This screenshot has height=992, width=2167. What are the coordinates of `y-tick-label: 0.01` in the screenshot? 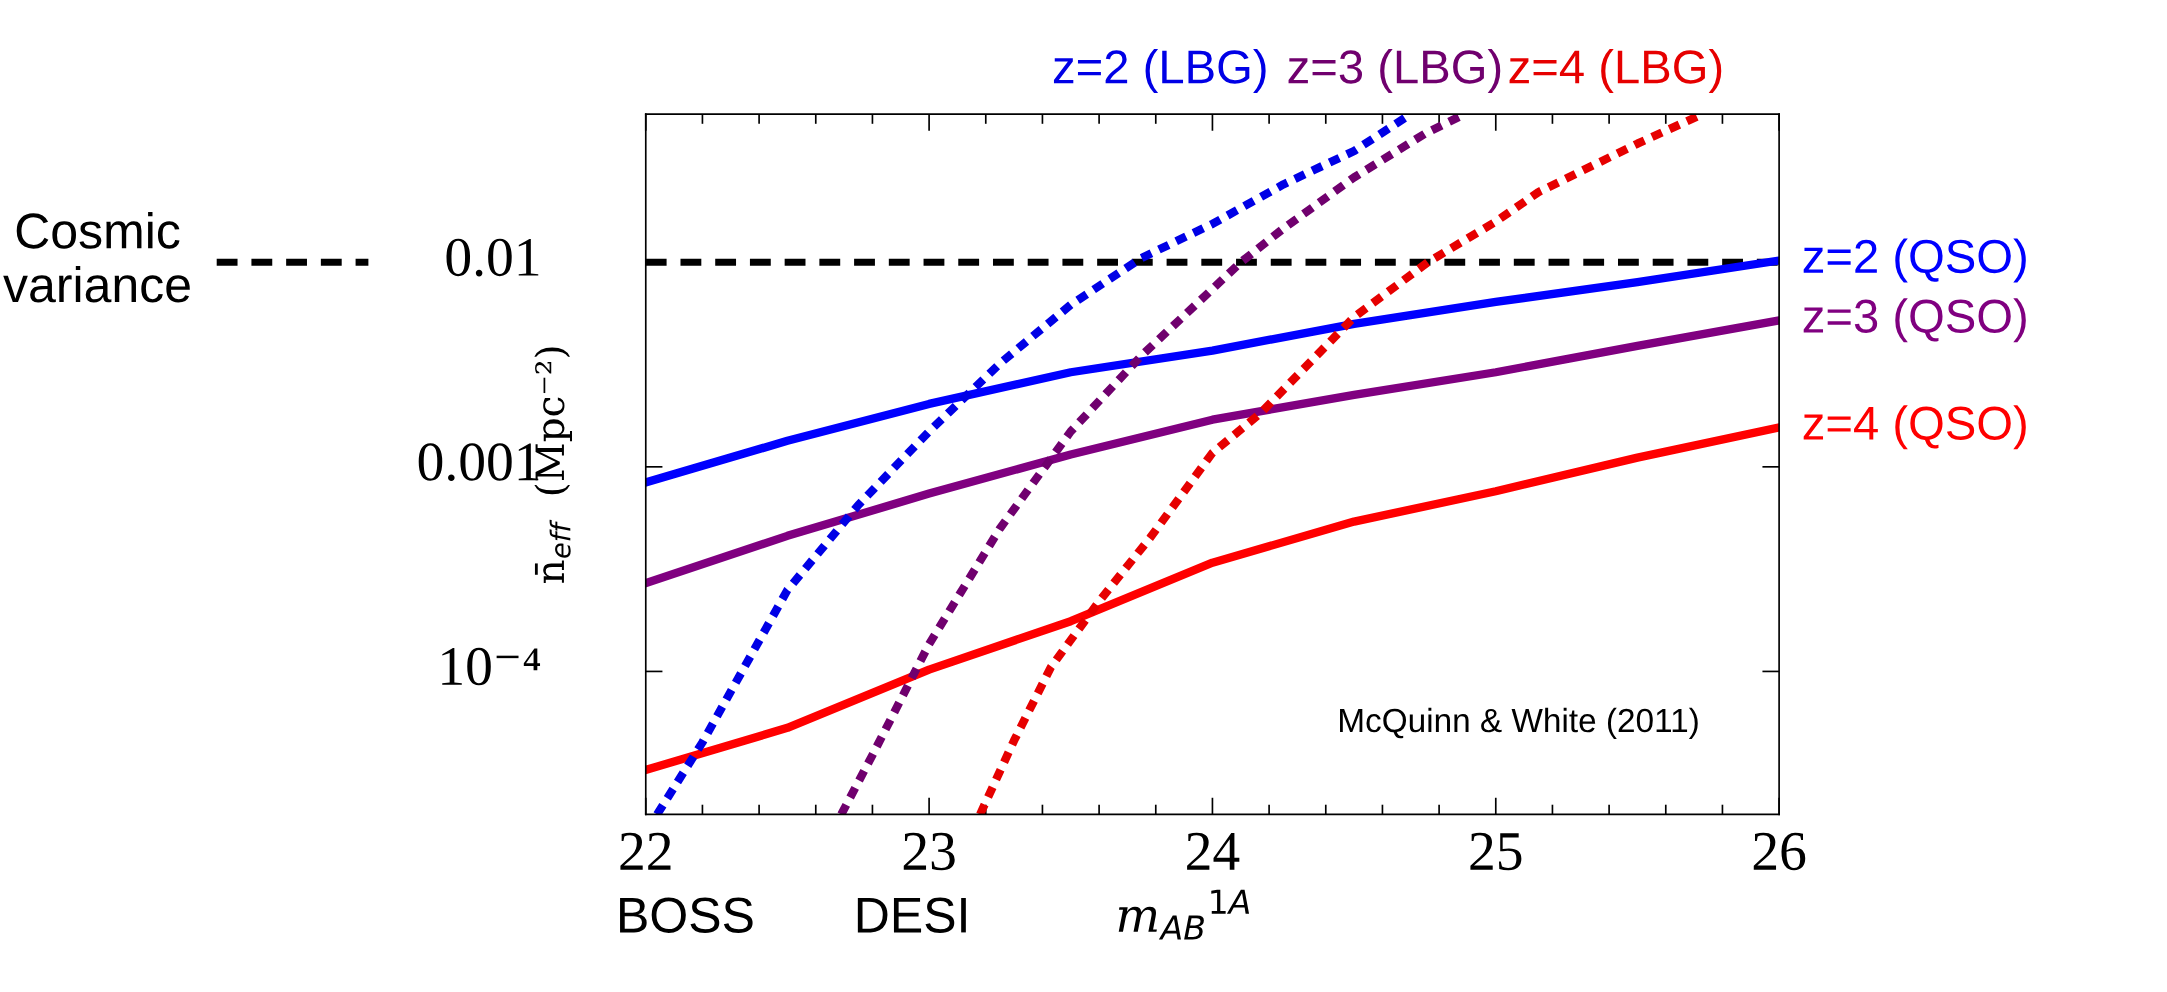 It's located at (492, 257).